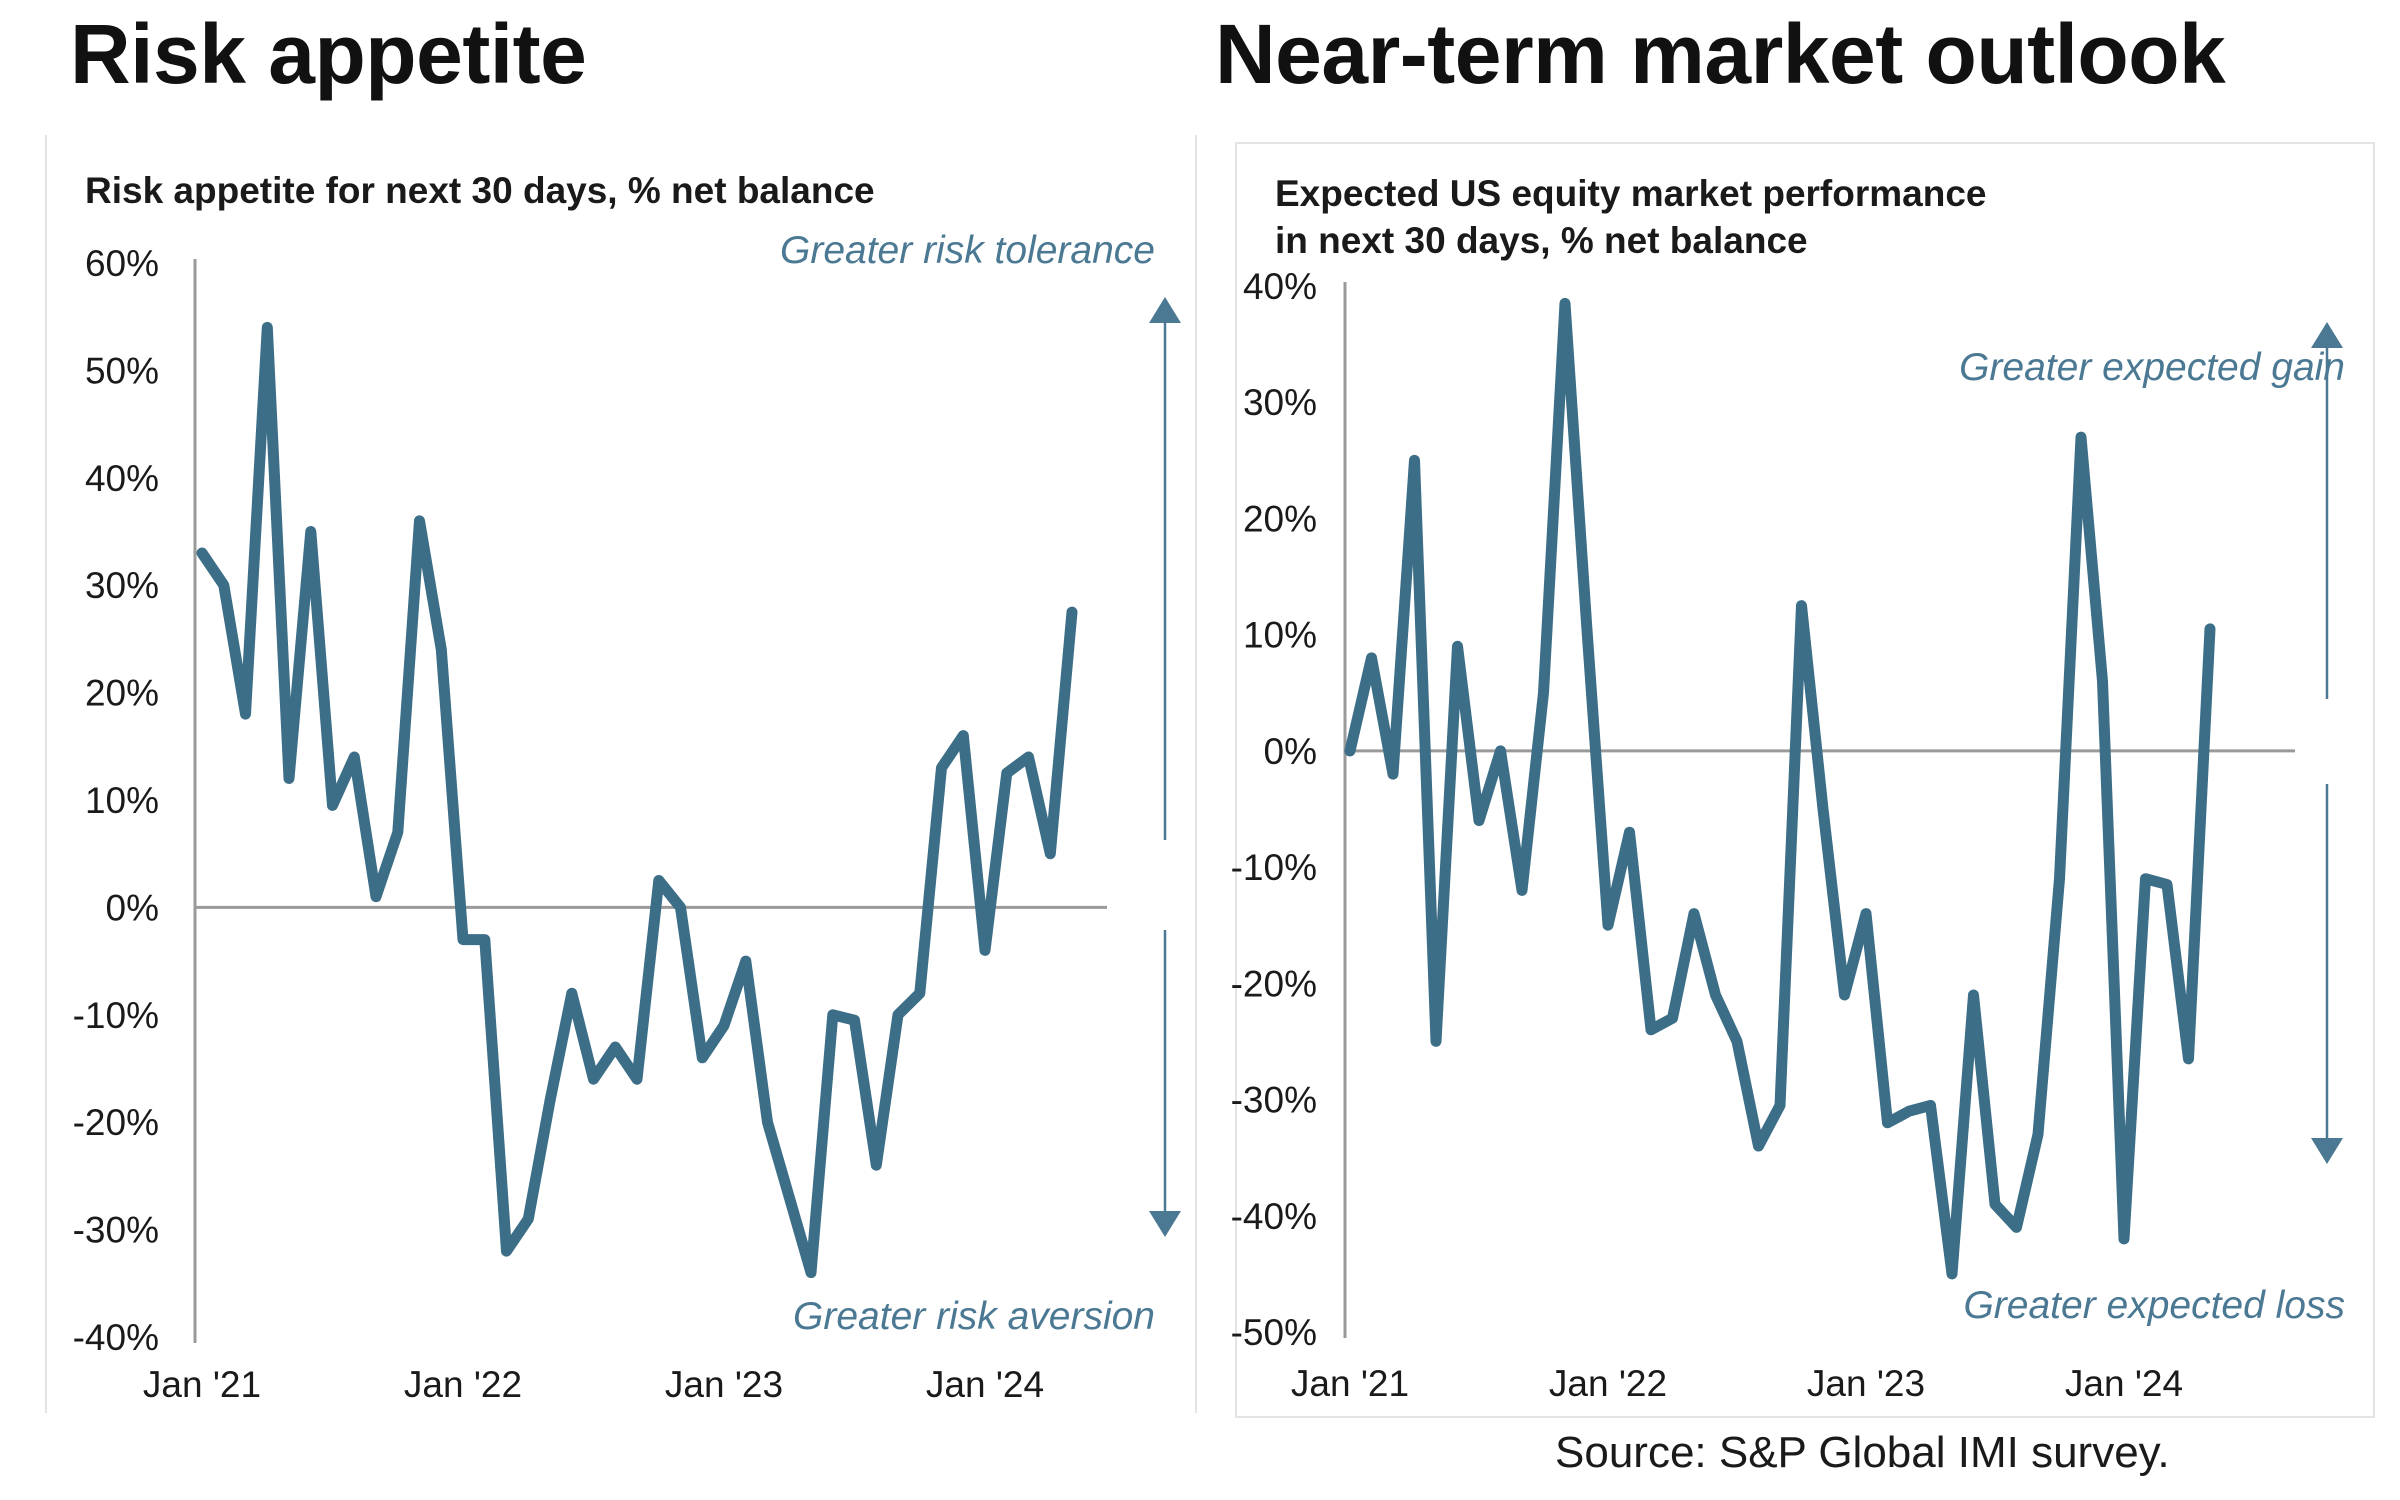  What do you see at coordinates (122, 263) in the screenshot?
I see `y-tick-label: 60%` at bounding box center [122, 263].